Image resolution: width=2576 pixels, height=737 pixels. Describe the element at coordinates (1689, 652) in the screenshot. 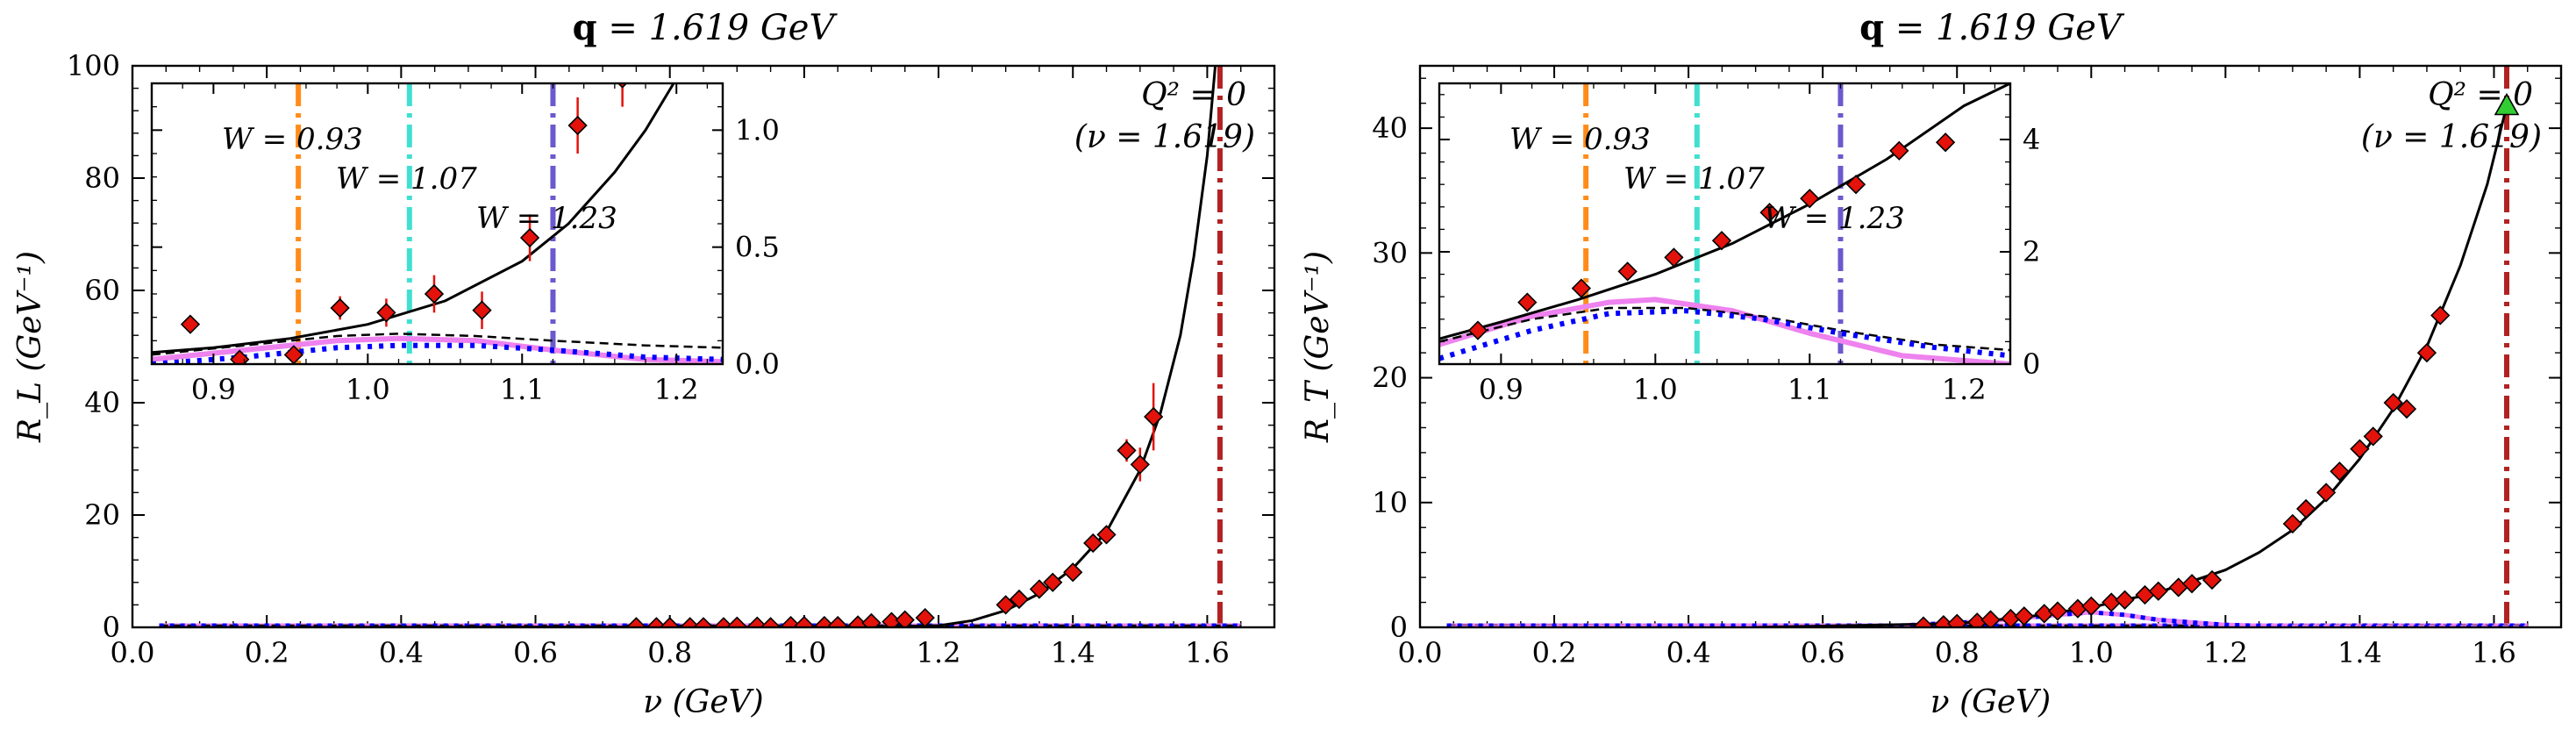

I see `x-tick-label: 0.4` at that location.